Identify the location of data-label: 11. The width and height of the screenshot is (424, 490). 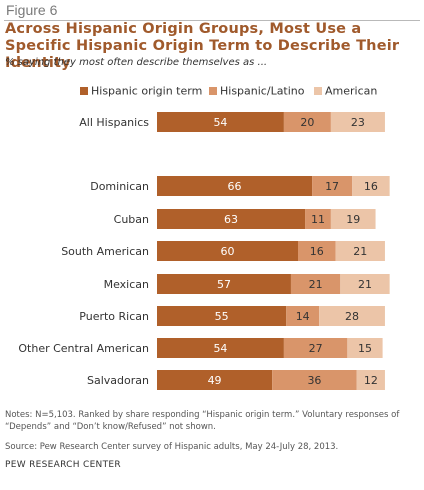
(318, 219).